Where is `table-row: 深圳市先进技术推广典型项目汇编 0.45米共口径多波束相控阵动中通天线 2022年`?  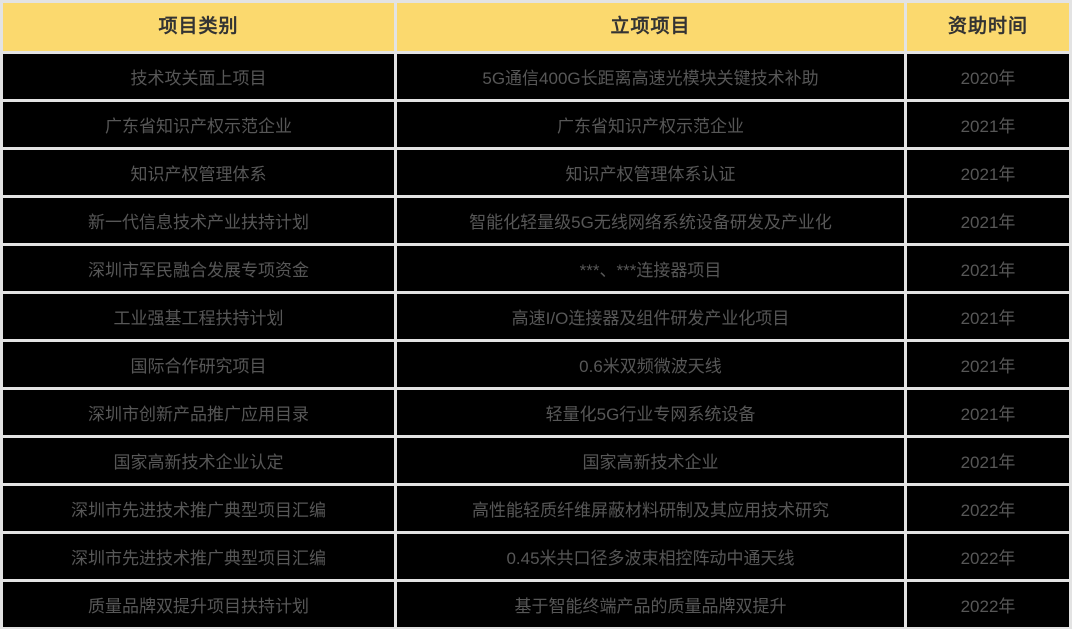 table-row: 深圳市先进技术推广典型项目汇编 0.45米共口径多波束相控阵动中通天线 2022年 is located at coordinates (536, 558).